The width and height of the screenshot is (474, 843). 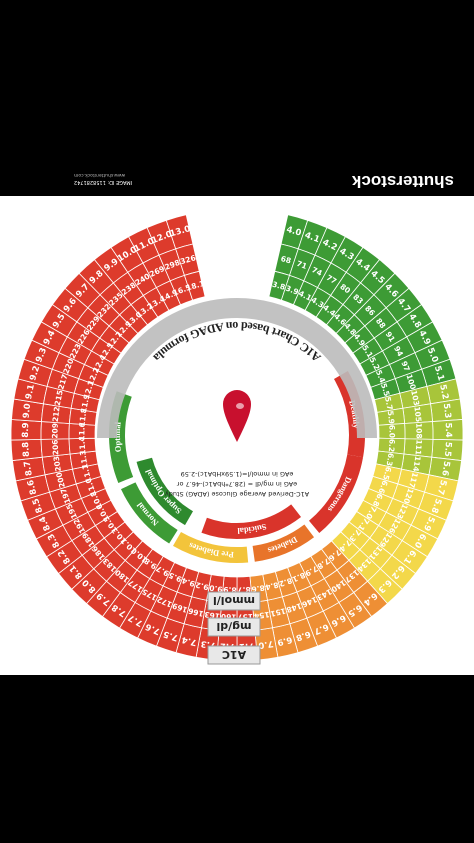 What do you see at coordinates (443, 392) in the screenshot?
I see `a1c-value: 5.2` at bounding box center [443, 392].